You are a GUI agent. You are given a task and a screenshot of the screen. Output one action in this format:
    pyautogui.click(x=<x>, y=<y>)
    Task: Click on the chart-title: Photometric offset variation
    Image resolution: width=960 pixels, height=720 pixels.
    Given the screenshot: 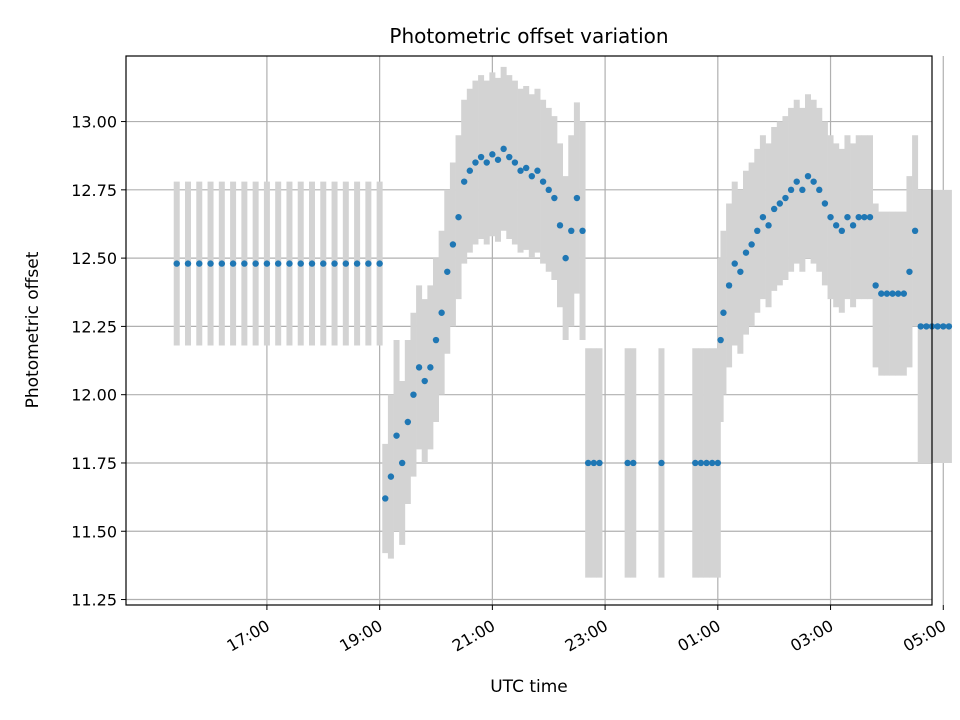 What is the action you would take?
    pyautogui.click(x=528, y=36)
    